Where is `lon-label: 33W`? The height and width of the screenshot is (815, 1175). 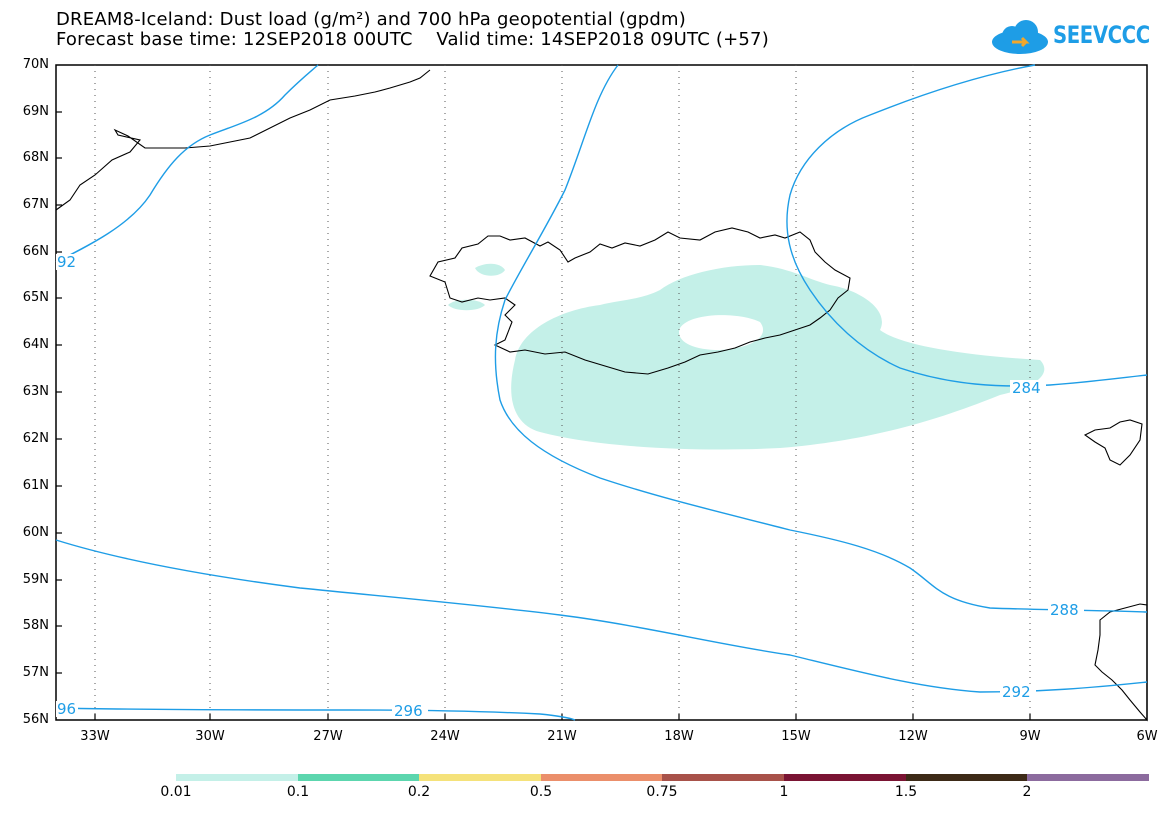
lon-label: 33W is located at coordinates (95, 736).